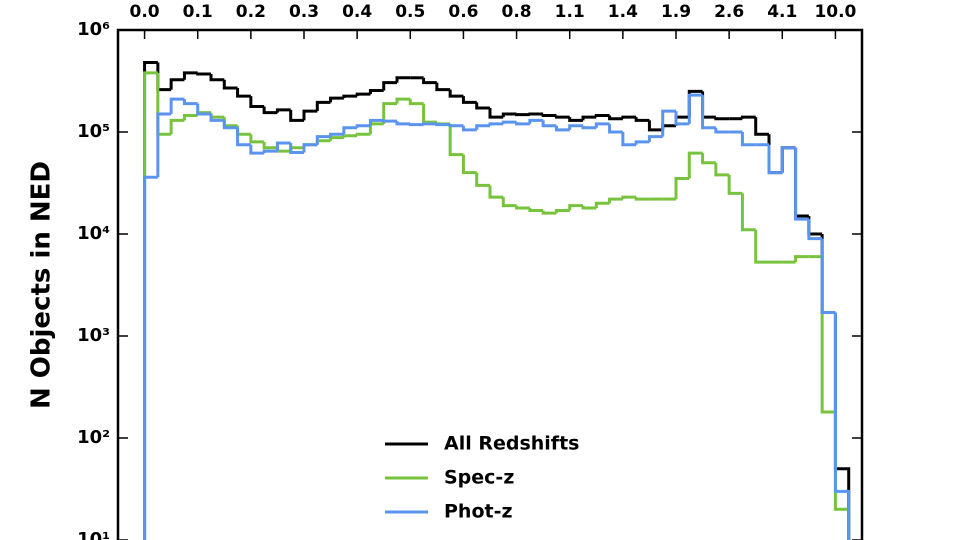 This screenshot has height=540, width=960. Describe the element at coordinates (357, 12) in the screenshot. I see `x-tick-label: 0.4` at that location.